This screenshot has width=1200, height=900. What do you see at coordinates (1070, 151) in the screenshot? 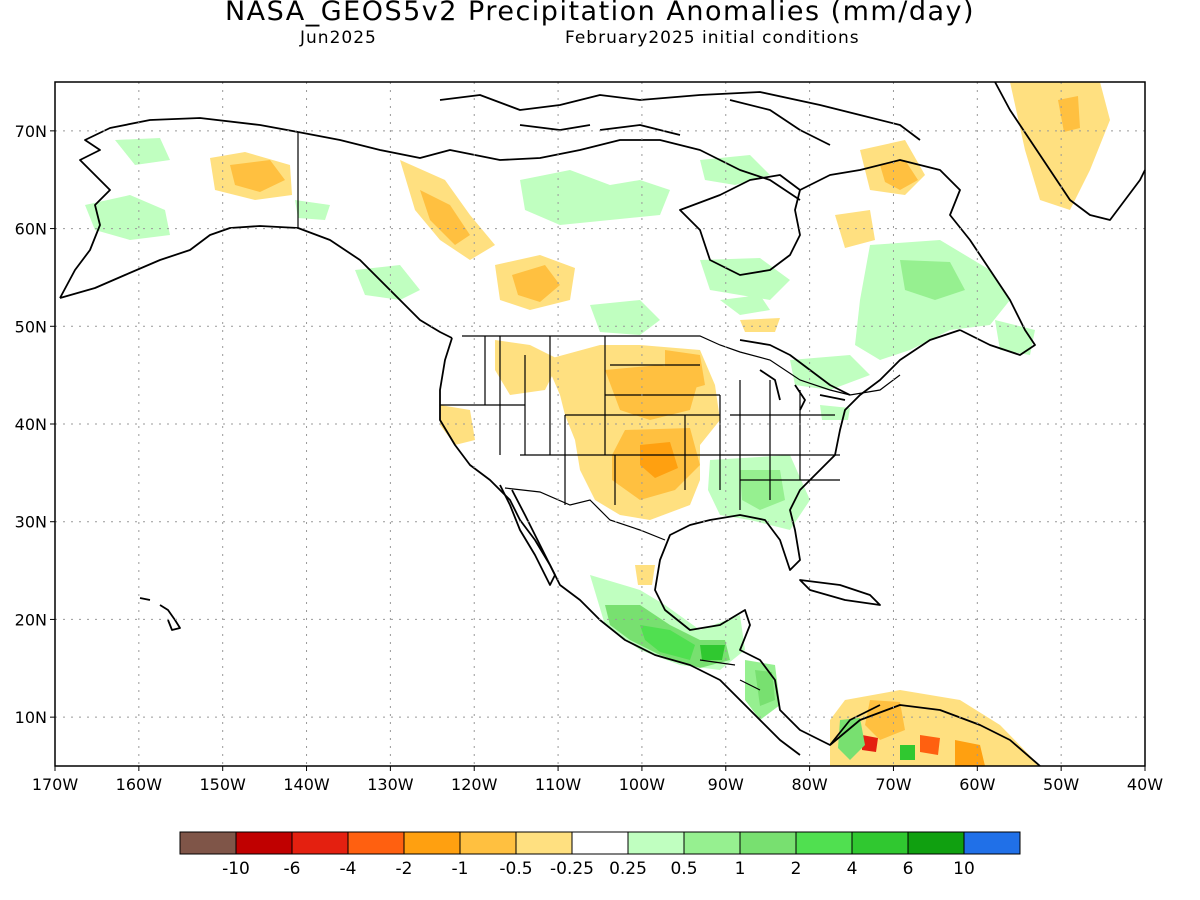
I see `greenland-coast` at bounding box center [1070, 151].